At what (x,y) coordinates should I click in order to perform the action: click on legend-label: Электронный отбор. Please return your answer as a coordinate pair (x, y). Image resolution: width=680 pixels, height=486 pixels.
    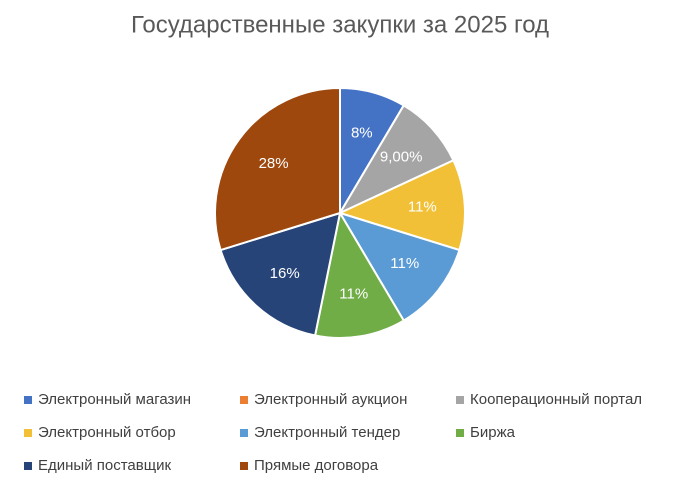
    Looking at the image, I should click on (107, 432).